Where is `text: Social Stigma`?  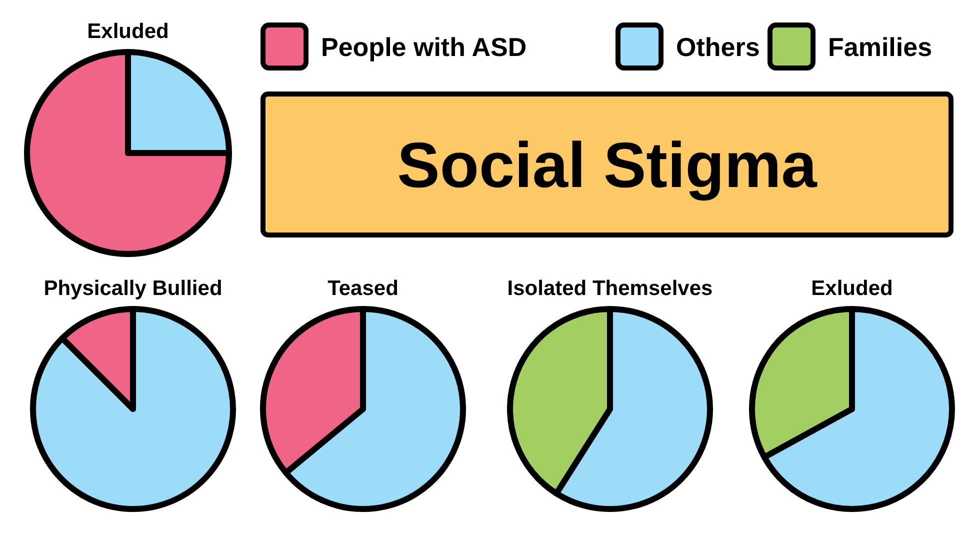 text: Social Stigma is located at coordinates (607, 165).